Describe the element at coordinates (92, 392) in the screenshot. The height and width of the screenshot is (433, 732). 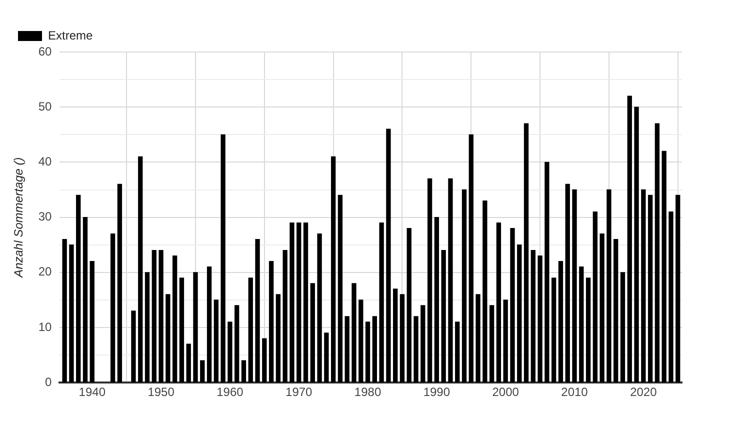
I see `x-tick-label: 1940` at that location.